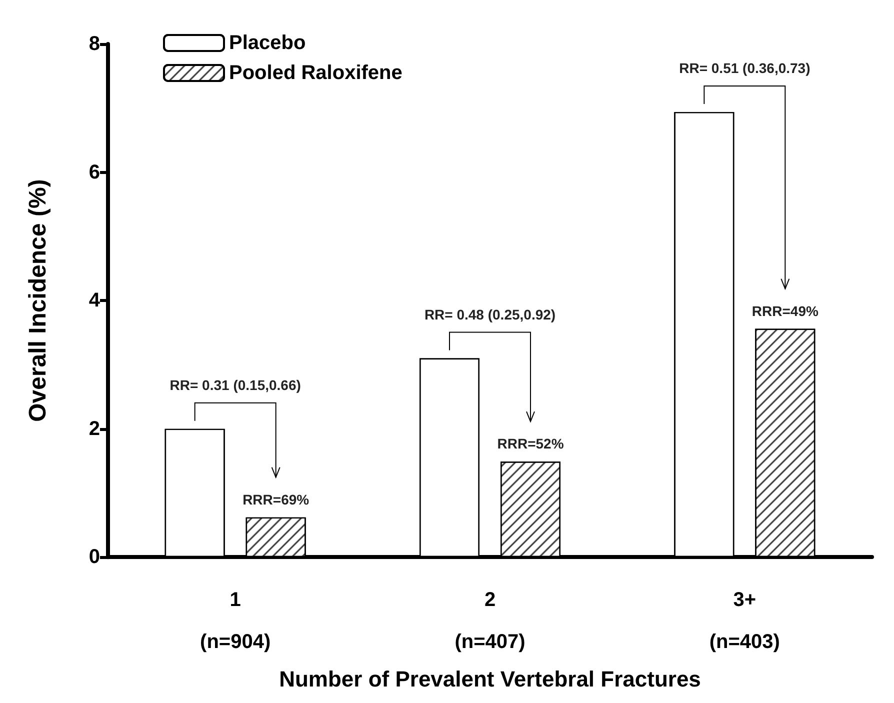 The width and height of the screenshot is (894, 703). Describe the element at coordinates (38, 300) in the screenshot. I see `y-axis-title: Overall Incidence (%)` at that location.